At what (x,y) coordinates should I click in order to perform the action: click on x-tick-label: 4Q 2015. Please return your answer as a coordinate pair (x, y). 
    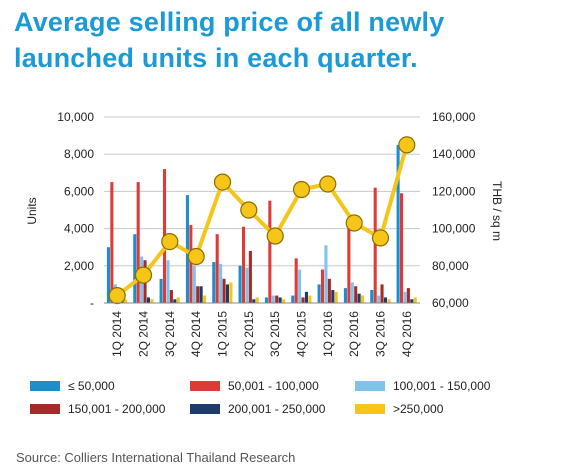
    Looking at the image, I should click on (302, 334).